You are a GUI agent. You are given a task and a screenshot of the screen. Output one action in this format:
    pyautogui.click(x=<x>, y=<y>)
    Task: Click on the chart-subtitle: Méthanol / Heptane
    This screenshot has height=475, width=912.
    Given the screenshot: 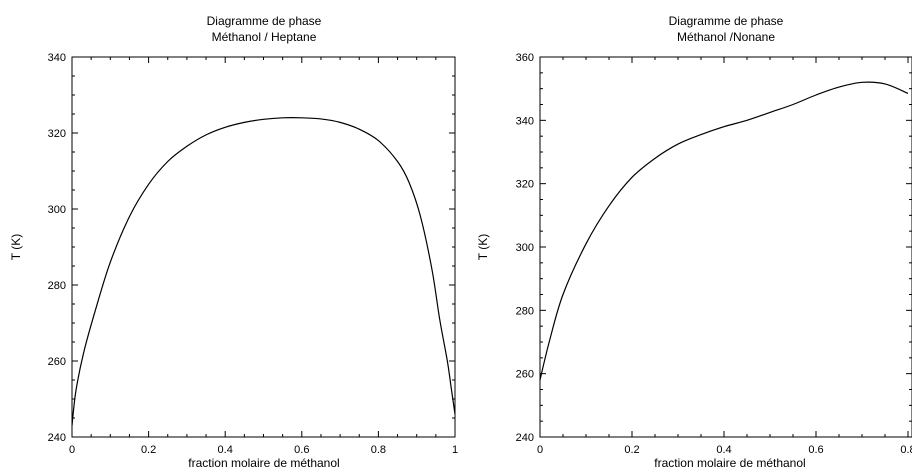 What is the action you would take?
    pyautogui.click(x=264, y=37)
    